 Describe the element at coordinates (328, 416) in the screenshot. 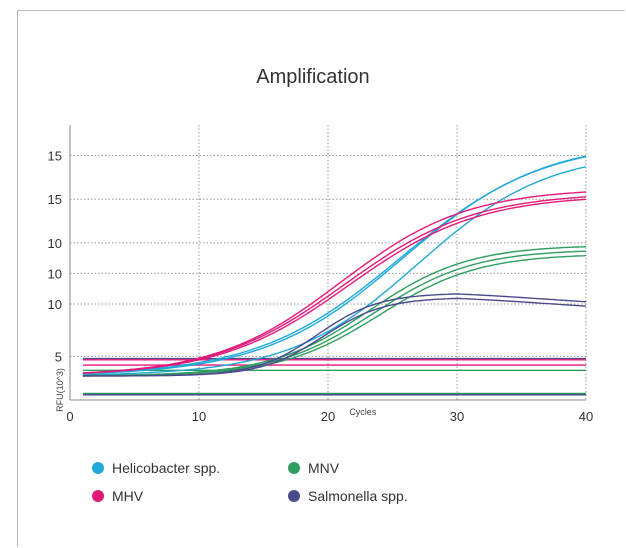

I see `x-tick-label: 20` at that location.